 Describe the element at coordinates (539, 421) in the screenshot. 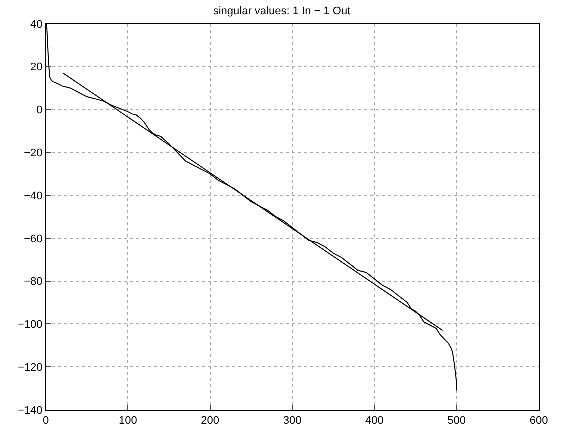

I see `x-tick-label: 600` at that location.